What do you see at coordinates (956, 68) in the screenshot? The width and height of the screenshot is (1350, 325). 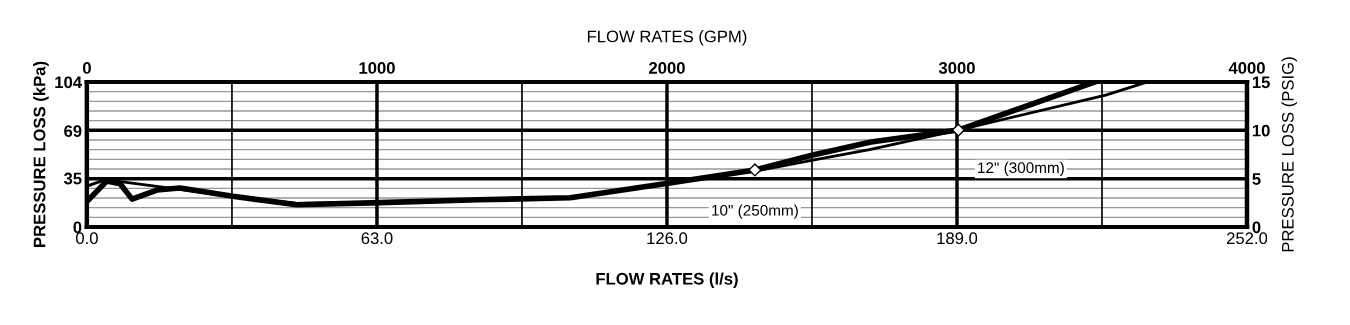 I see `x2-tick-label: 3000` at bounding box center [956, 68].